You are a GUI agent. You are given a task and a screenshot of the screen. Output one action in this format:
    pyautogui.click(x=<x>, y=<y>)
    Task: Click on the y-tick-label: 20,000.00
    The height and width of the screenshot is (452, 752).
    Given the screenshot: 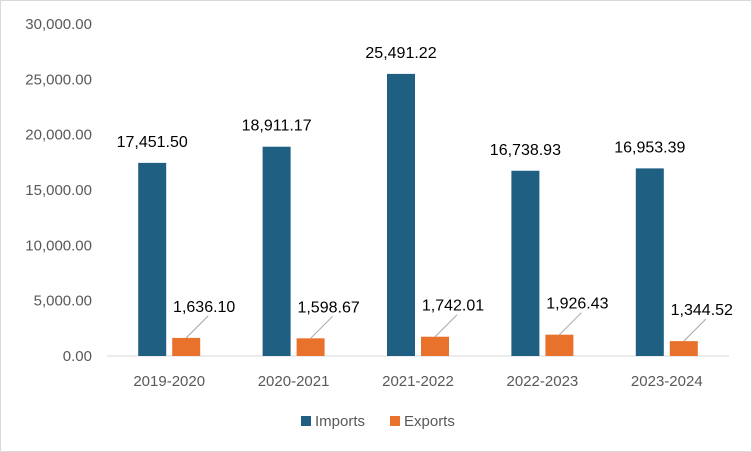 What is the action you would take?
    pyautogui.click(x=58, y=135)
    